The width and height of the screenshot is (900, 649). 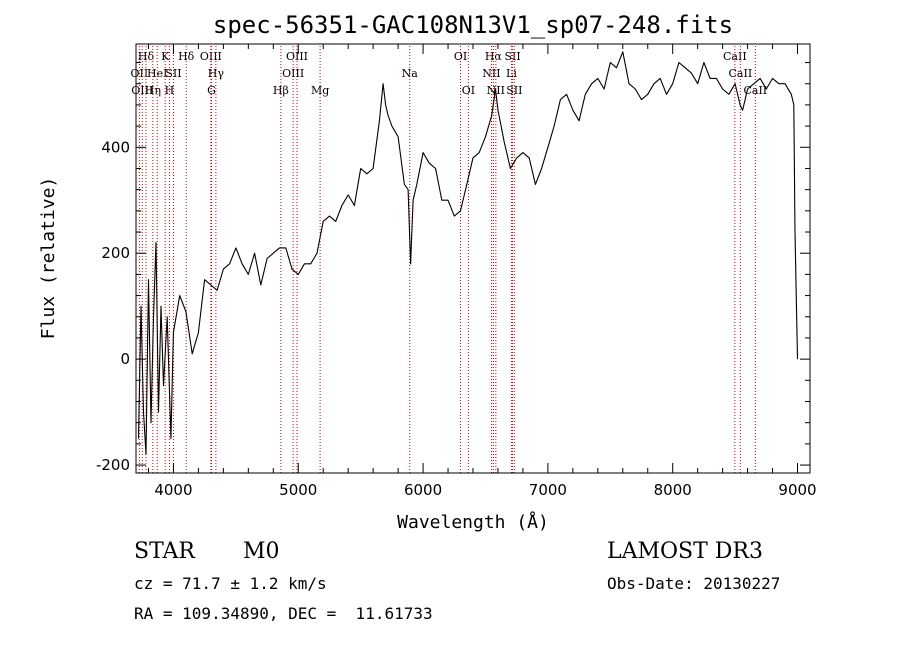 I want to click on x-tick-label: 7000, so click(x=548, y=490).